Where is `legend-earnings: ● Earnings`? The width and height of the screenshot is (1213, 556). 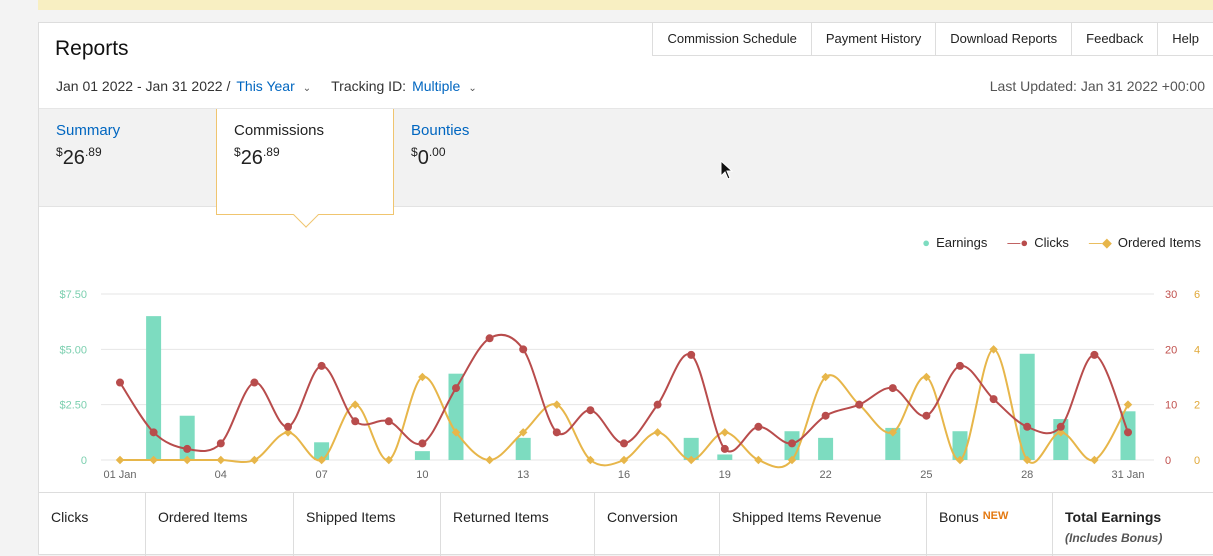 legend-earnings: ● Earnings is located at coordinates (955, 242).